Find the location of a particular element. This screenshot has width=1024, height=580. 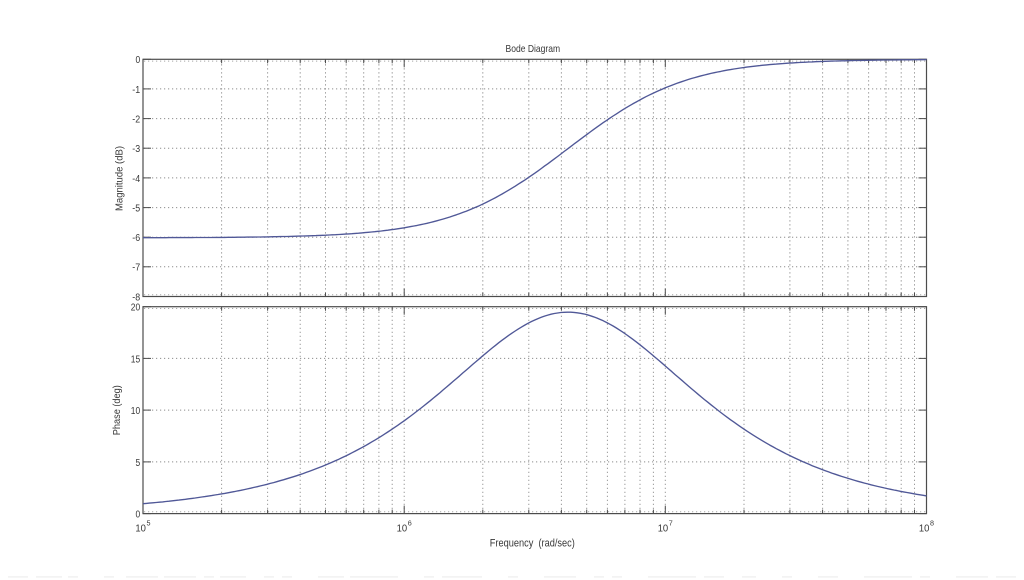

svg-text: -5 is located at coordinates (136, 209).